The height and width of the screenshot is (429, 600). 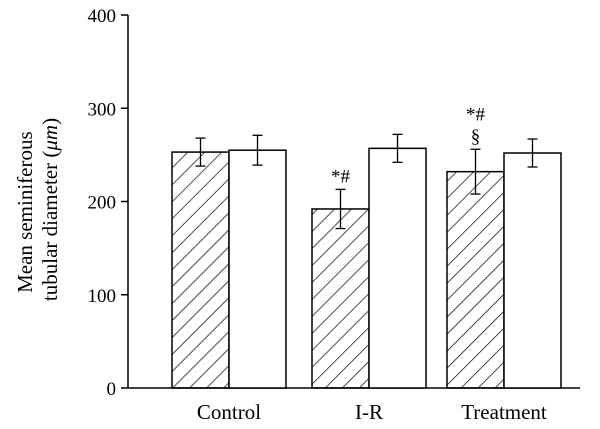 What do you see at coordinates (50, 121) in the screenshot?
I see `y-axis-title-suffix: )` at bounding box center [50, 121].